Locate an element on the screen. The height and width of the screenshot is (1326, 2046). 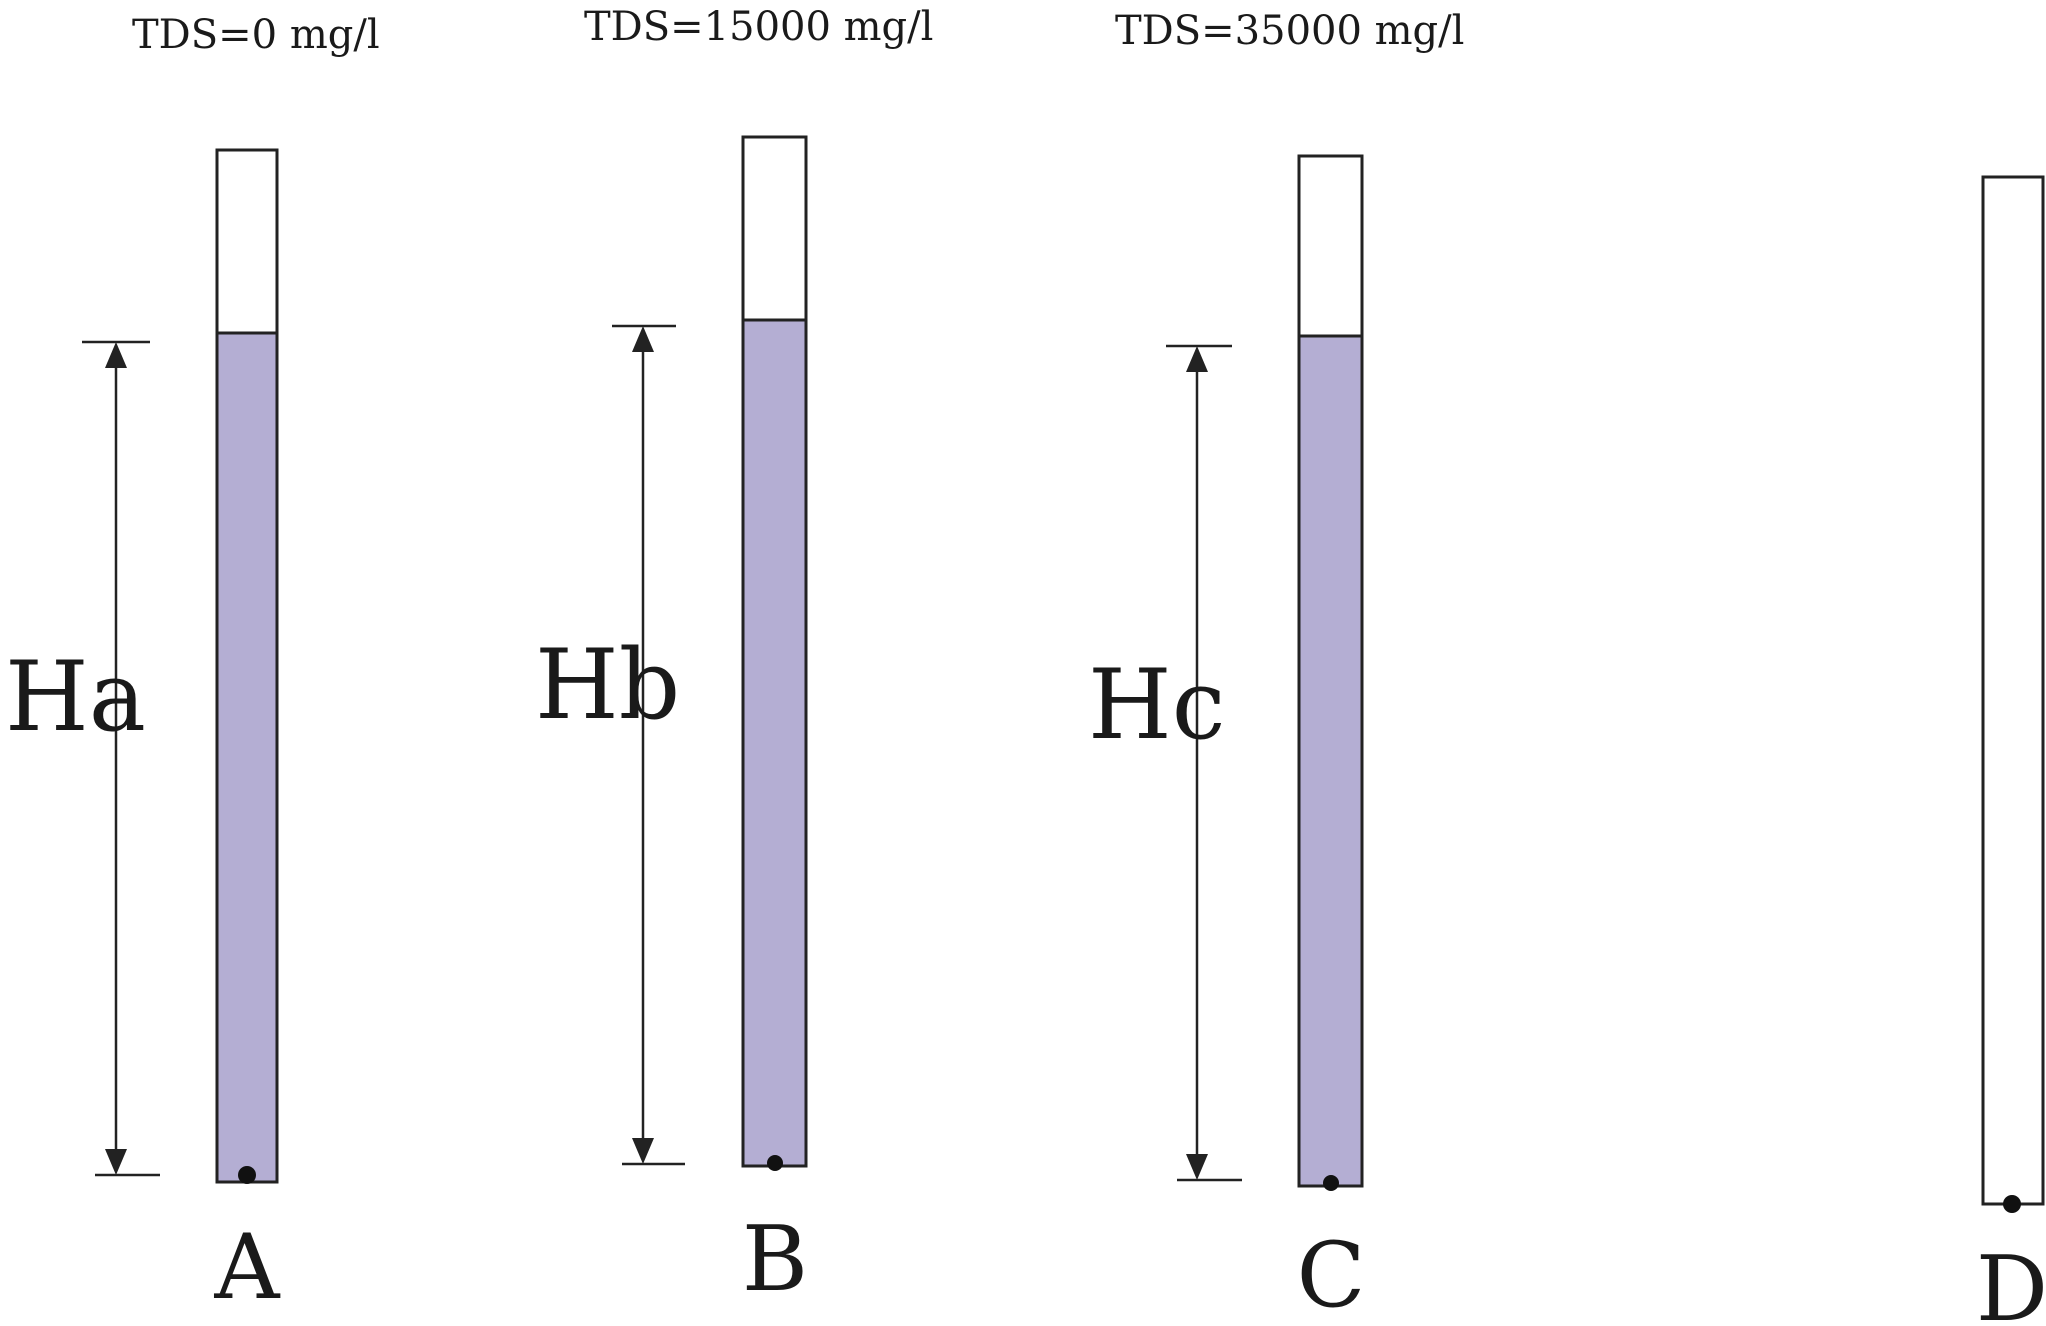
tube-d-group: D is located at coordinates (2011, 750).